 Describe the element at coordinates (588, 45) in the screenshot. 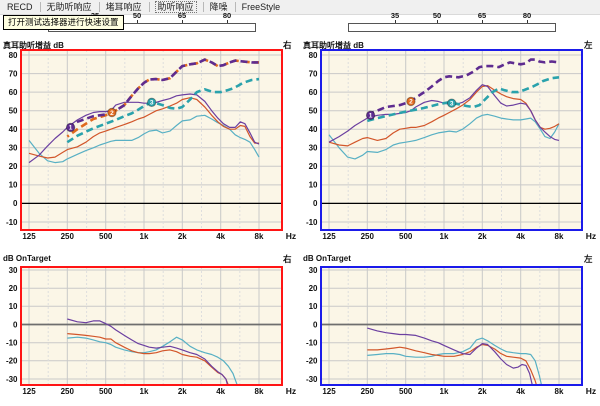

I see `ear-label-left: 左` at that location.